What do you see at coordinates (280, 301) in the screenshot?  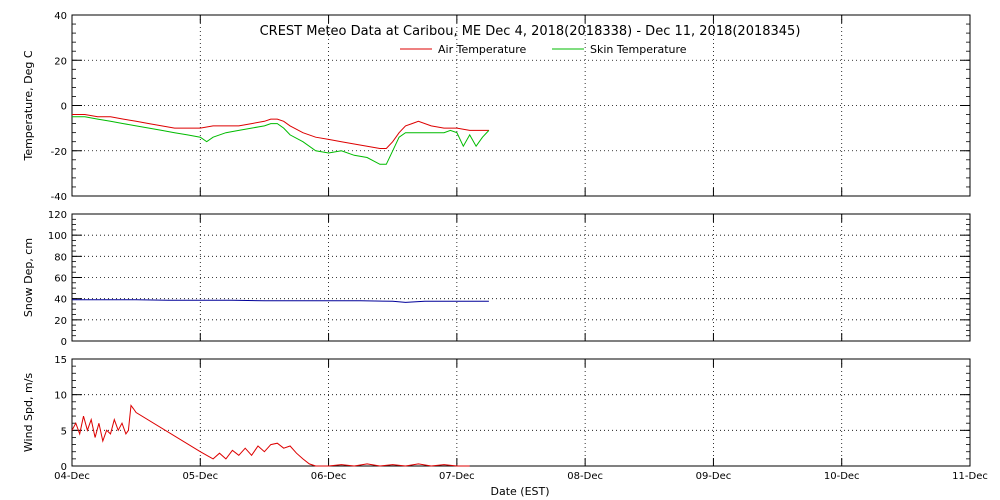 I see `series-line-snow-depth` at bounding box center [280, 301].